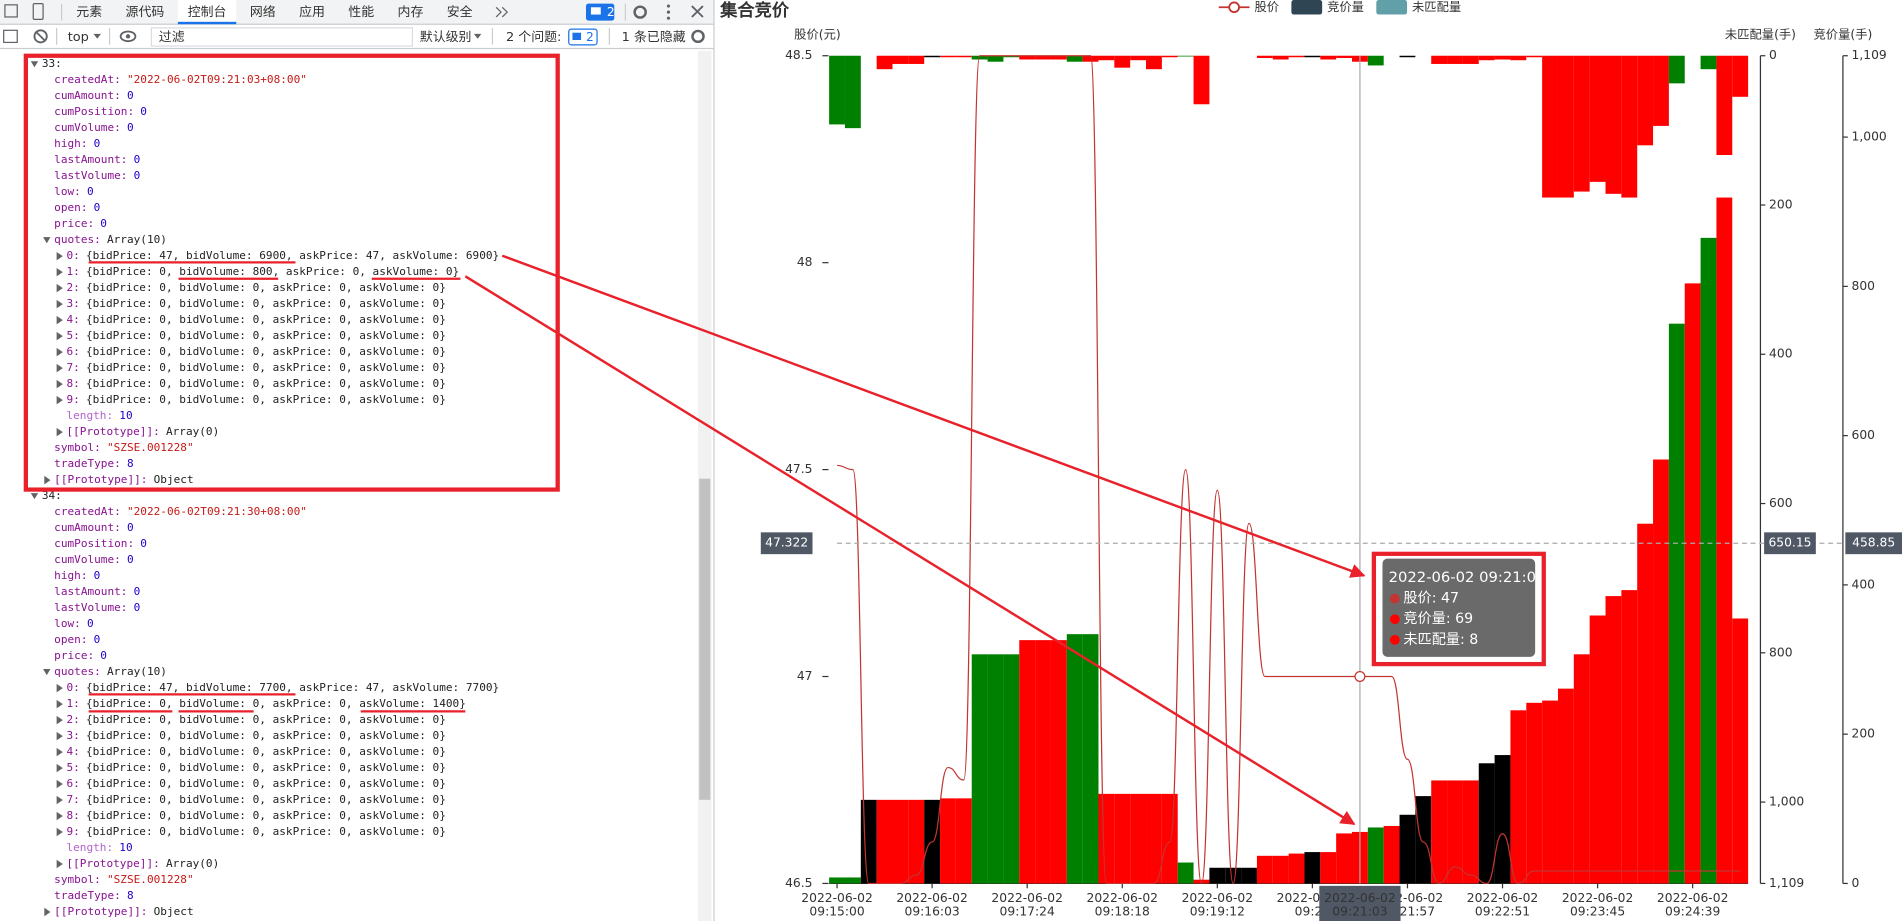 Image resolution: width=1902 pixels, height=921 pixels. What do you see at coordinates (705, 639) in the screenshot?
I see `scrollbar-thumb` at bounding box center [705, 639].